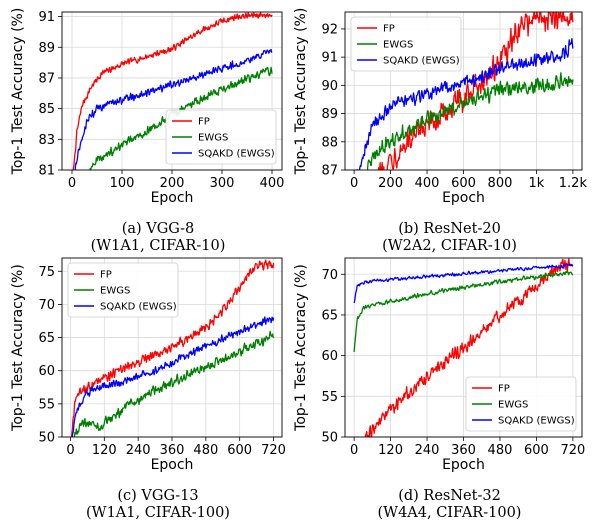 The width and height of the screenshot is (595, 531). I want to click on x-tick-label: 720, so click(572, 450).